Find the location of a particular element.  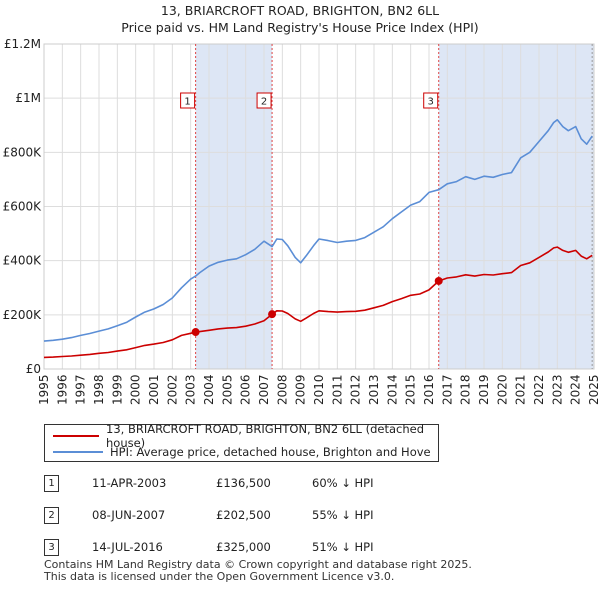

x-tick-label: 1999 is located at coordinates (117, 389).